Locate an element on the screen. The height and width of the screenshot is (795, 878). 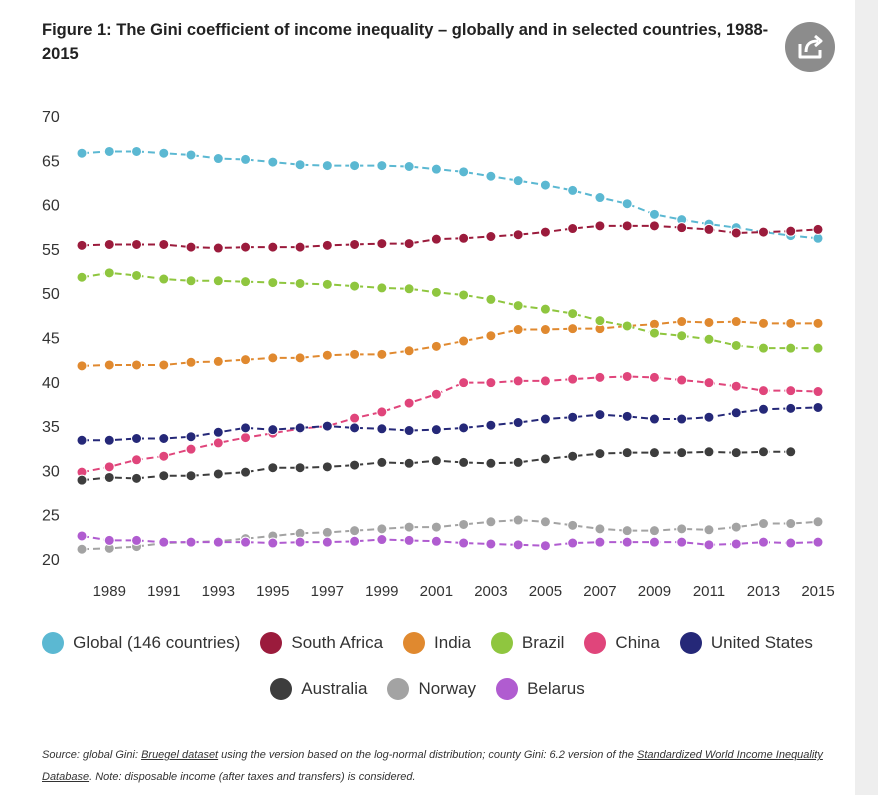
legend-label: India is located at coordinates (452, 642).